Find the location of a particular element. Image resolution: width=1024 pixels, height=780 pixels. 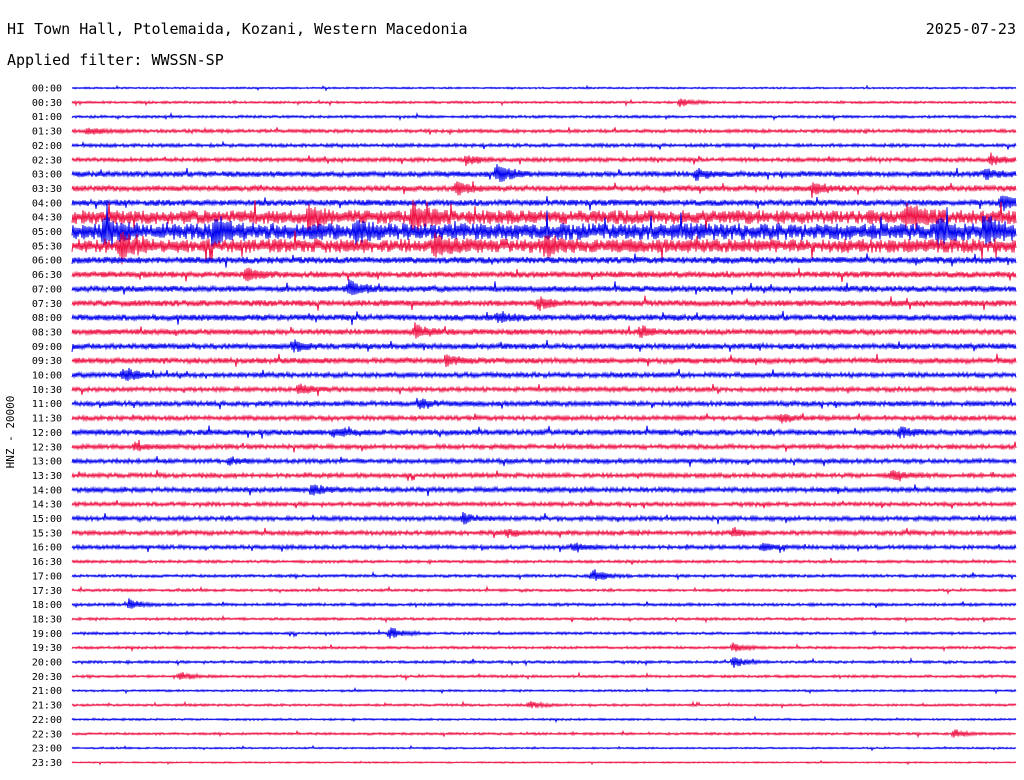

time-tick-label: 22:00 is located at coordinates (47, 720).